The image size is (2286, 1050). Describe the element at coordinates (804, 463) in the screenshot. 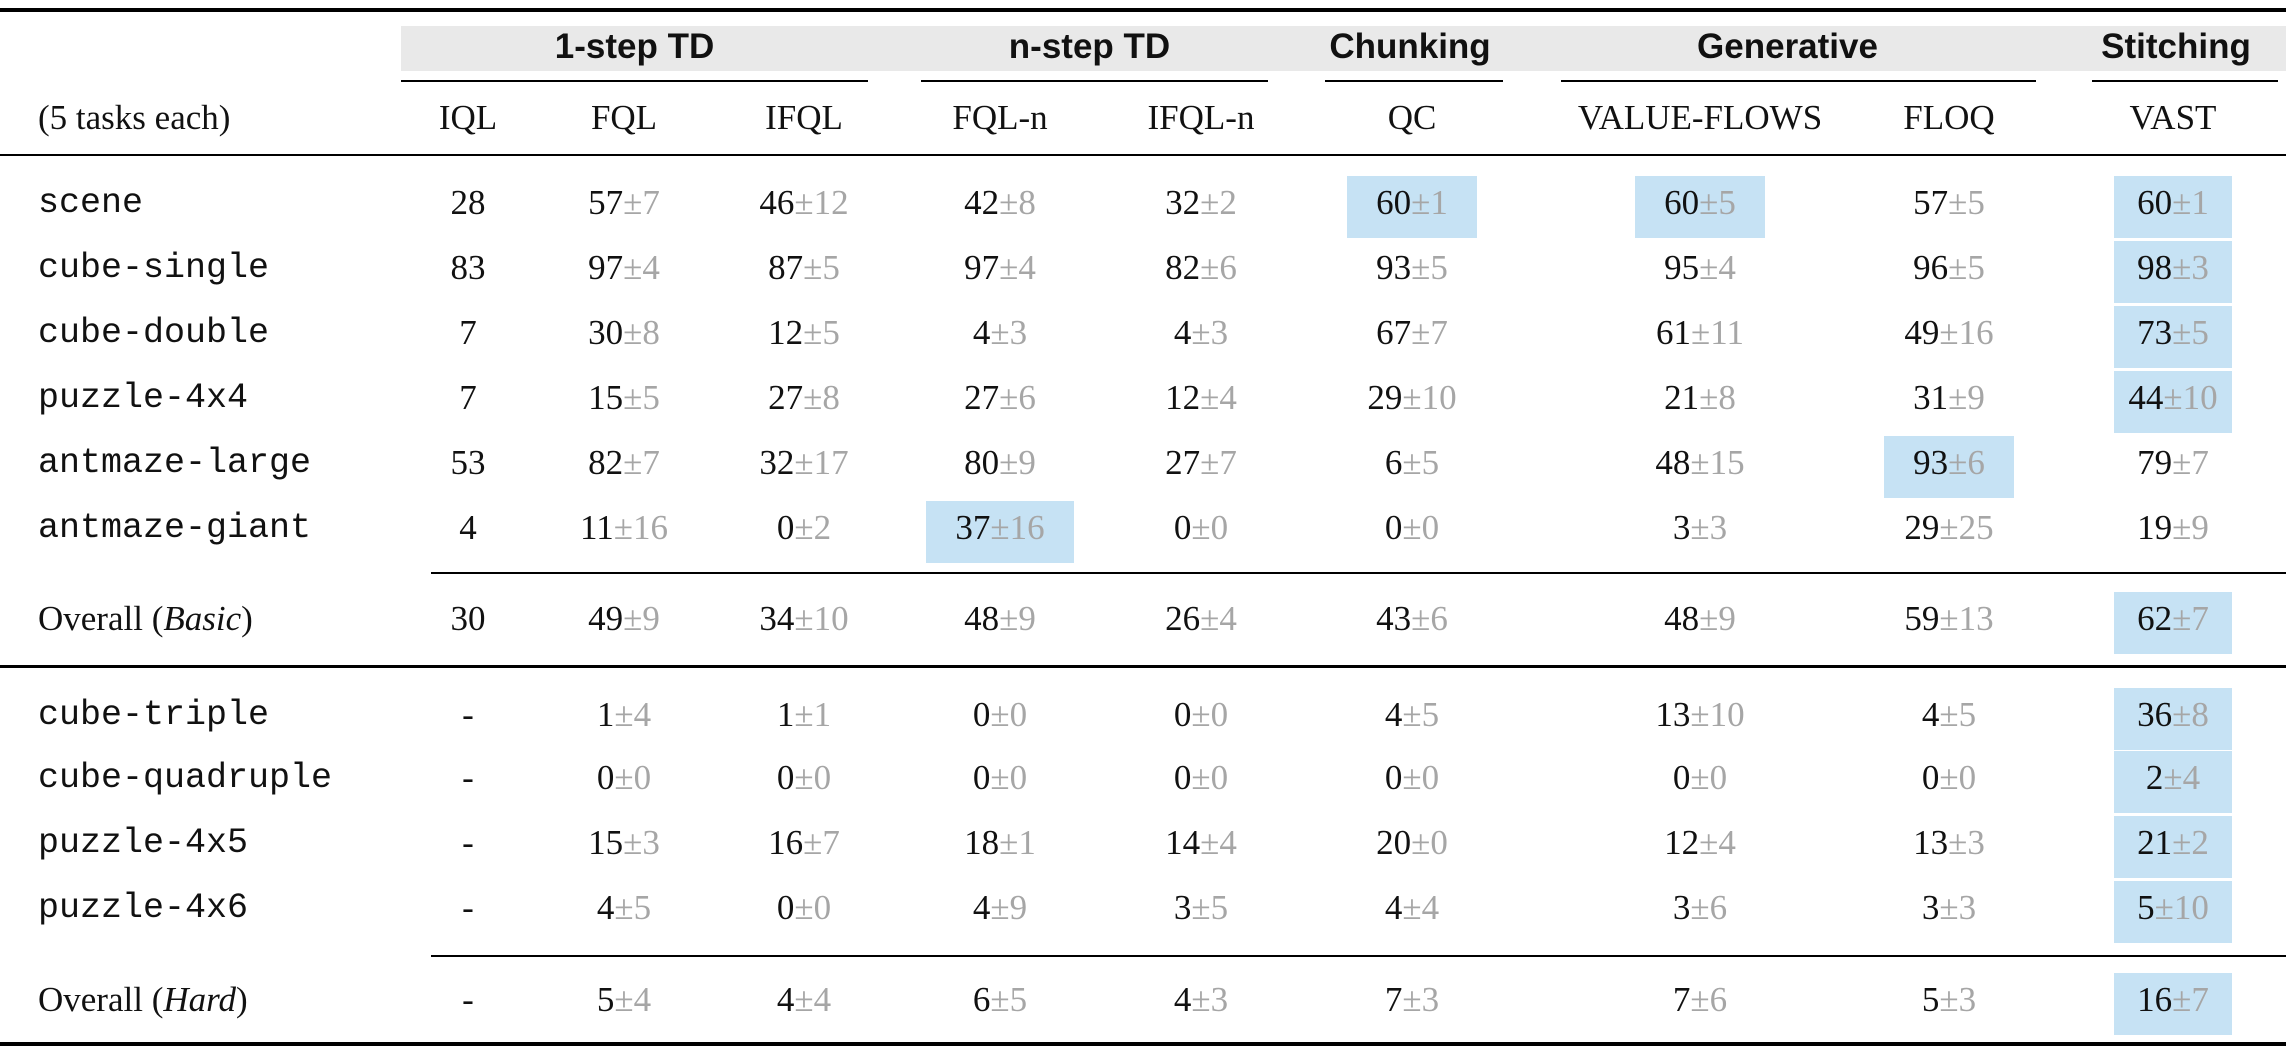

I see `result-cell: 32±17` at that location.